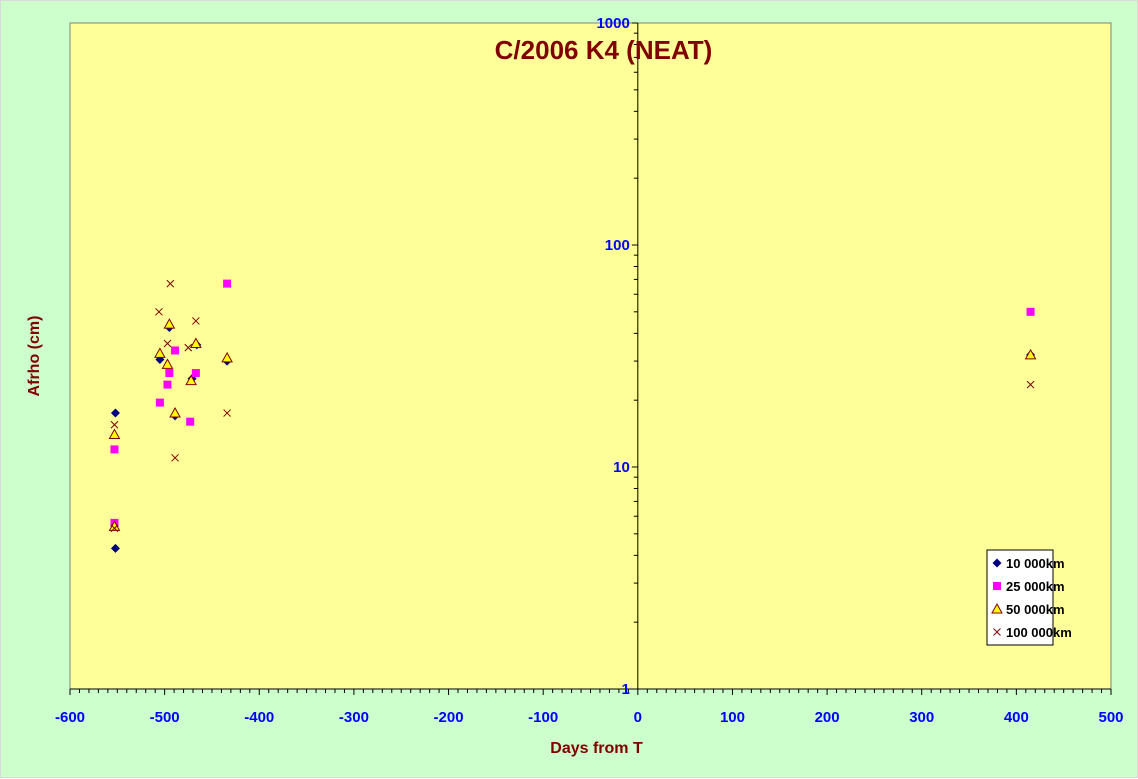  I want to click on y-tick-label: 1000, so click(612, 23).